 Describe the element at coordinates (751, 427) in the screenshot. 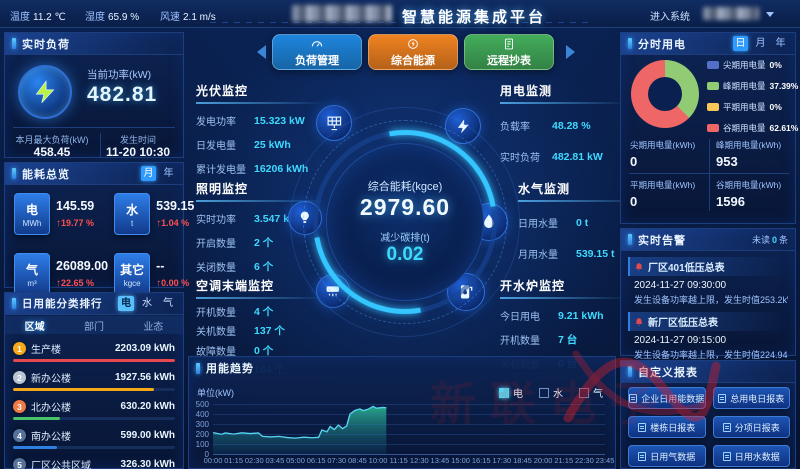

I see `report-button: 分项日报表` at that location.